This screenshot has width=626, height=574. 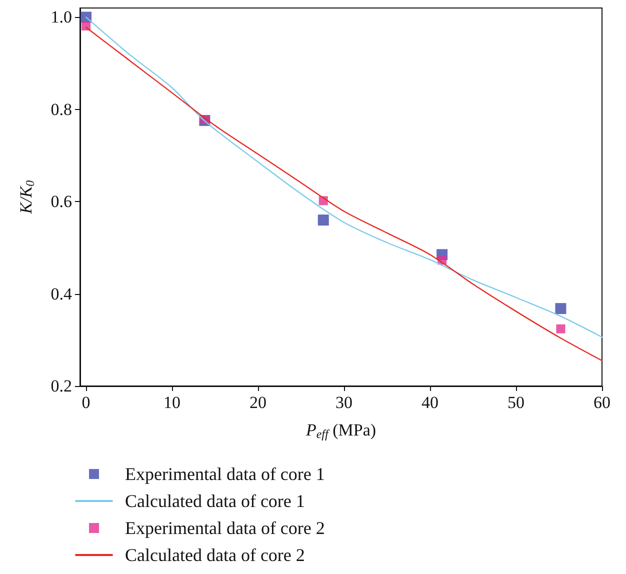 What do you see at coordinates (344, 402) in the screenshot?
I see `x-tick-label: 30` at bounding box center [344, 402].